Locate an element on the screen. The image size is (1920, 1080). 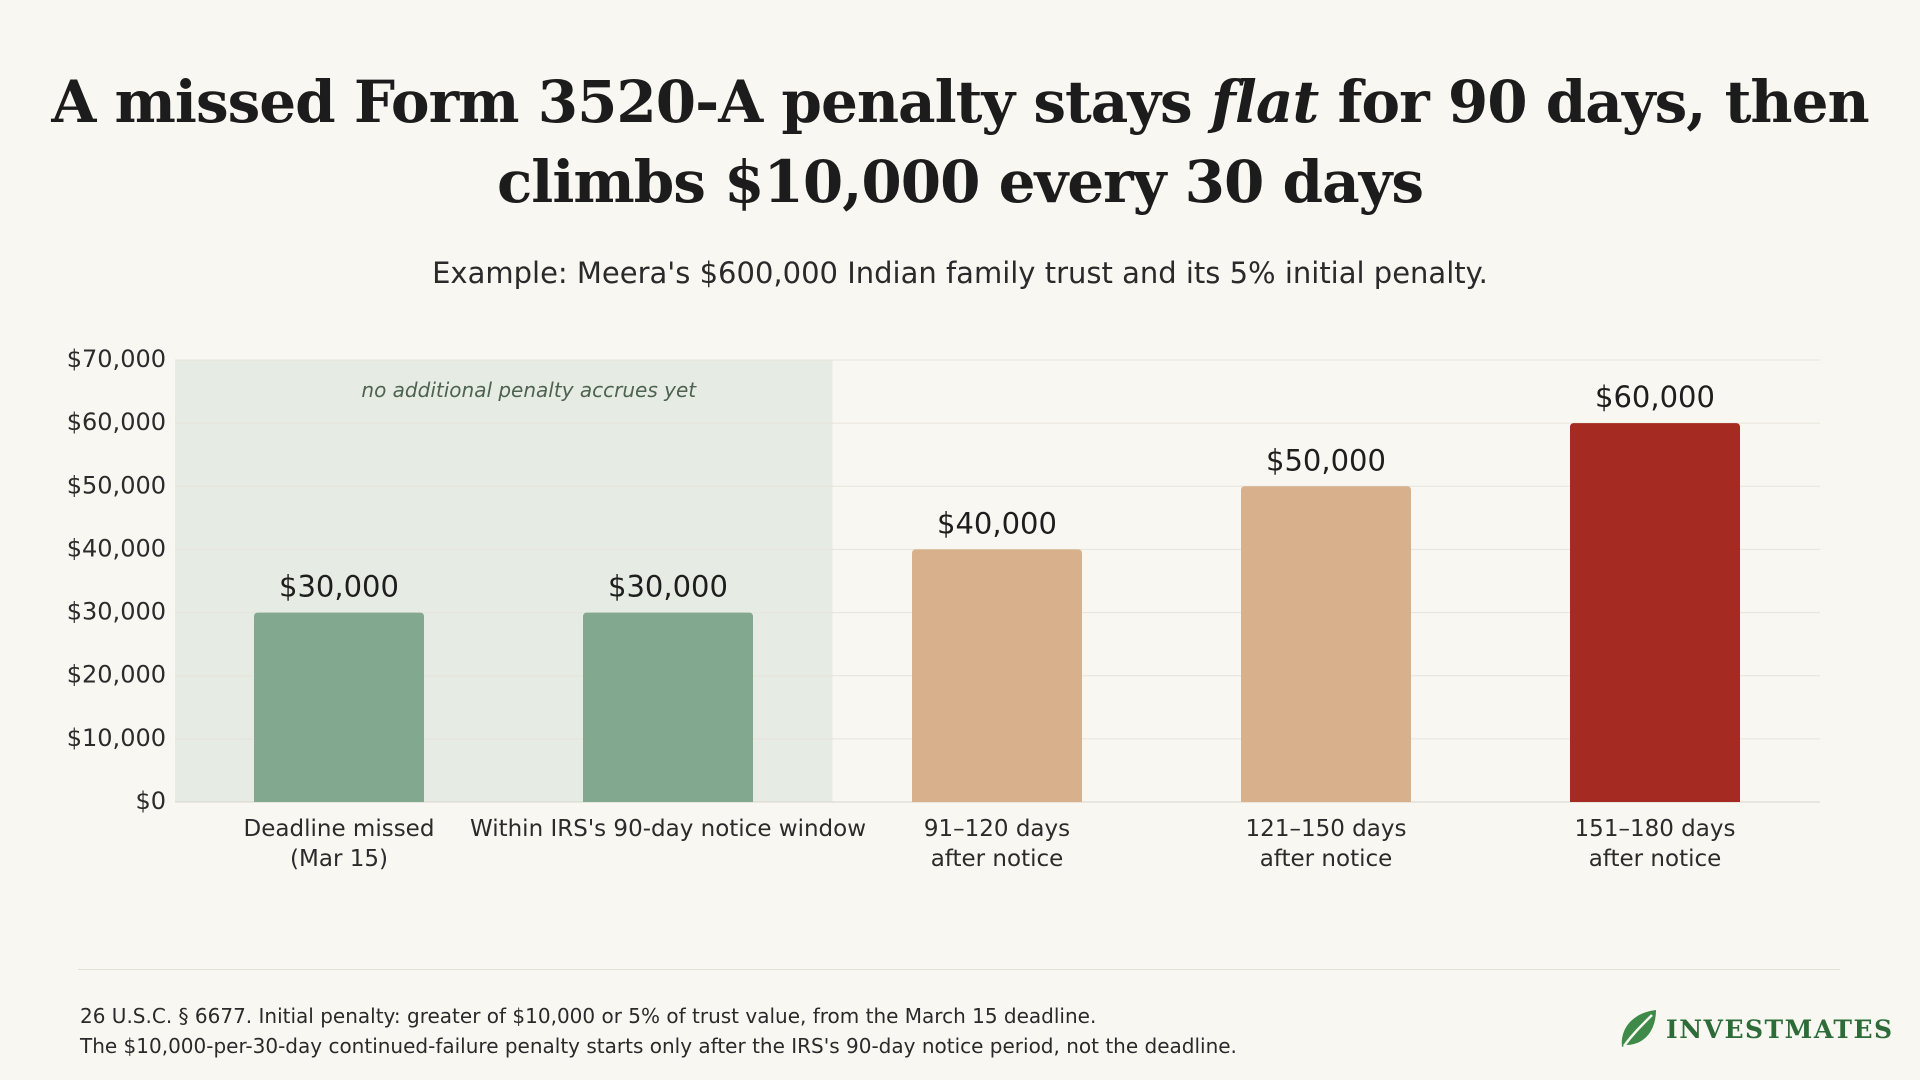
y-tick-label: $20,000 is located at coordinates (116, 675).